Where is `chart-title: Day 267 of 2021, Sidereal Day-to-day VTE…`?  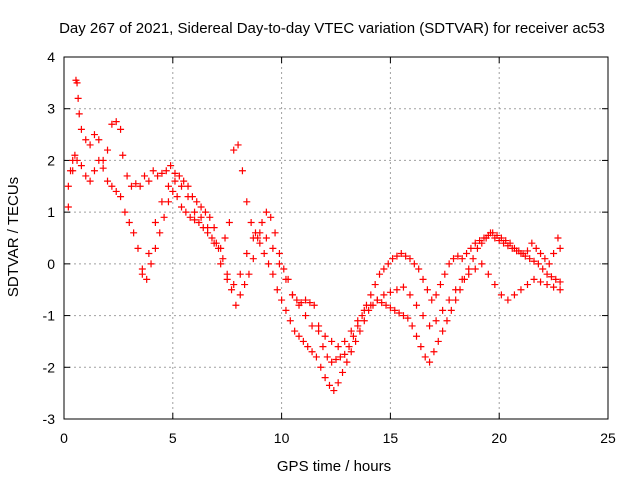 chart-title: Day 267 of 2021, Sidereal Day-to-day VTE… is located at coordinates (332, 28).